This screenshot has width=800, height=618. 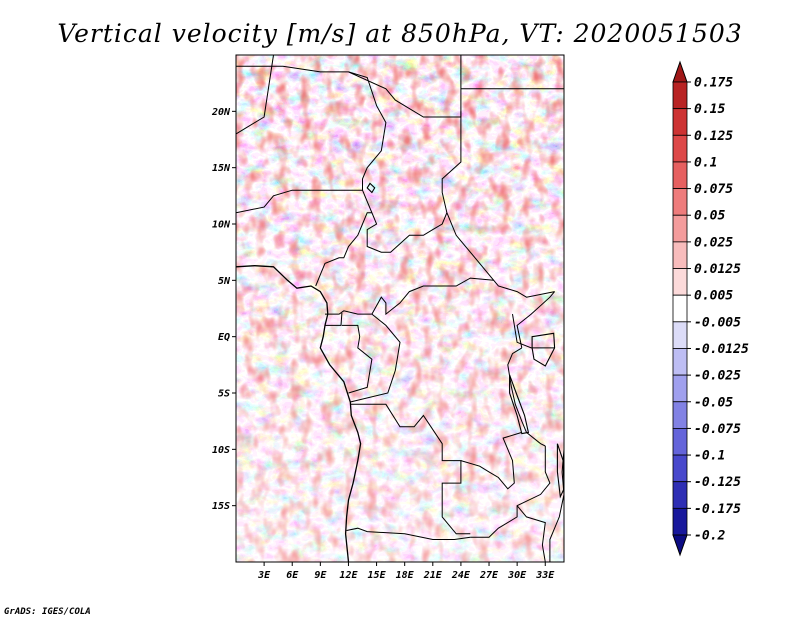 What do you see at coordinates (47, 612) in the screenshot?
I see `grads-credit: GrADS: IGES/COLA` at bounding box center [47, 612].